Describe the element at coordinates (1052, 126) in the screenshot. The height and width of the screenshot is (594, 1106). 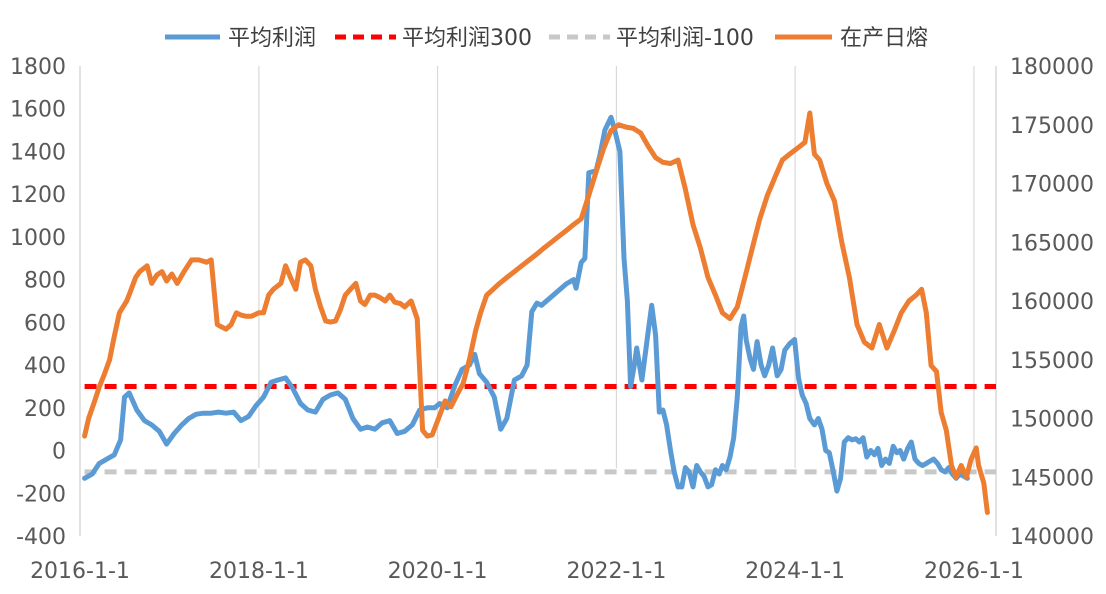
I see `right-tick-label: 175000` at that location.